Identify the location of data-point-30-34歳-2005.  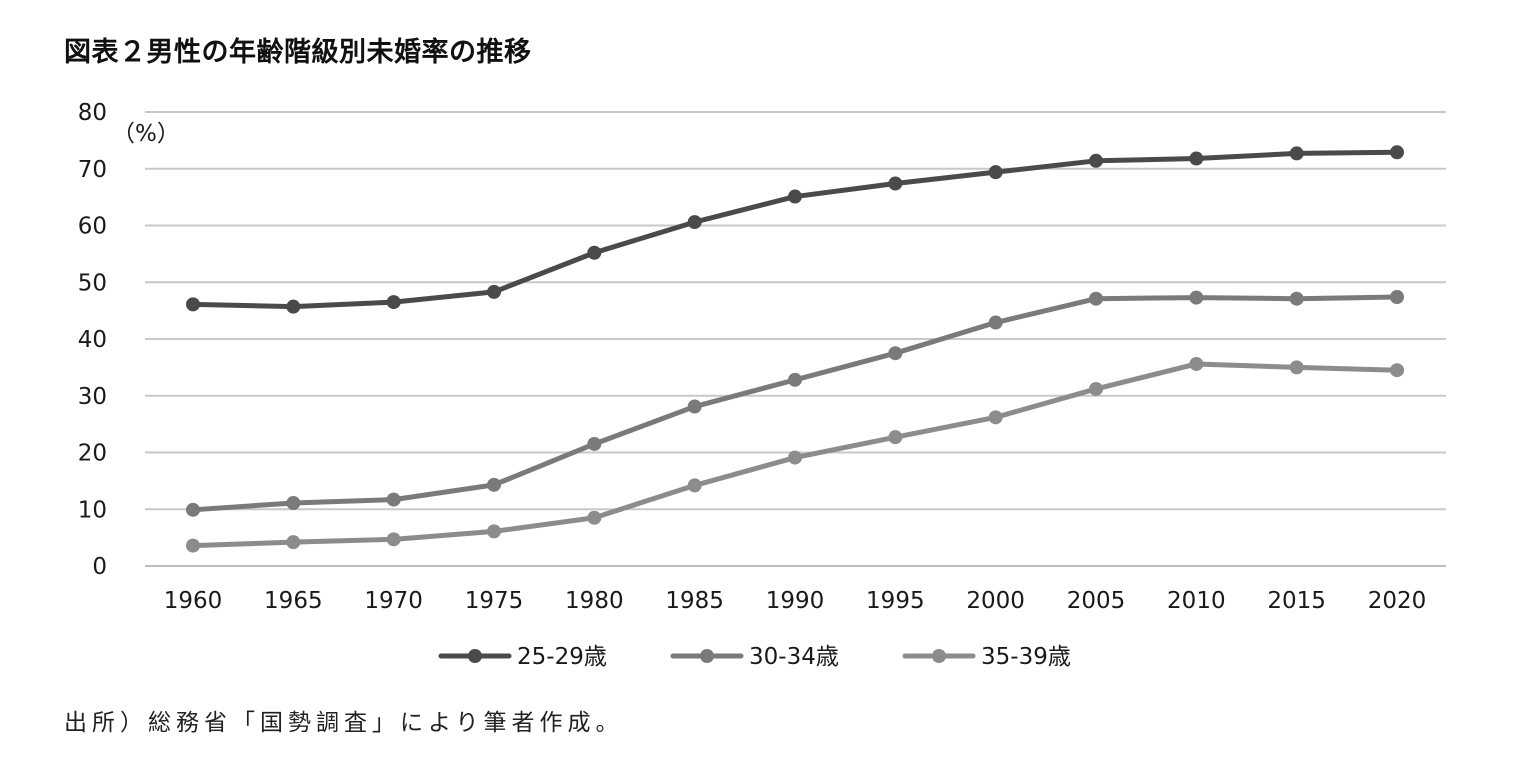
(1096, 298).